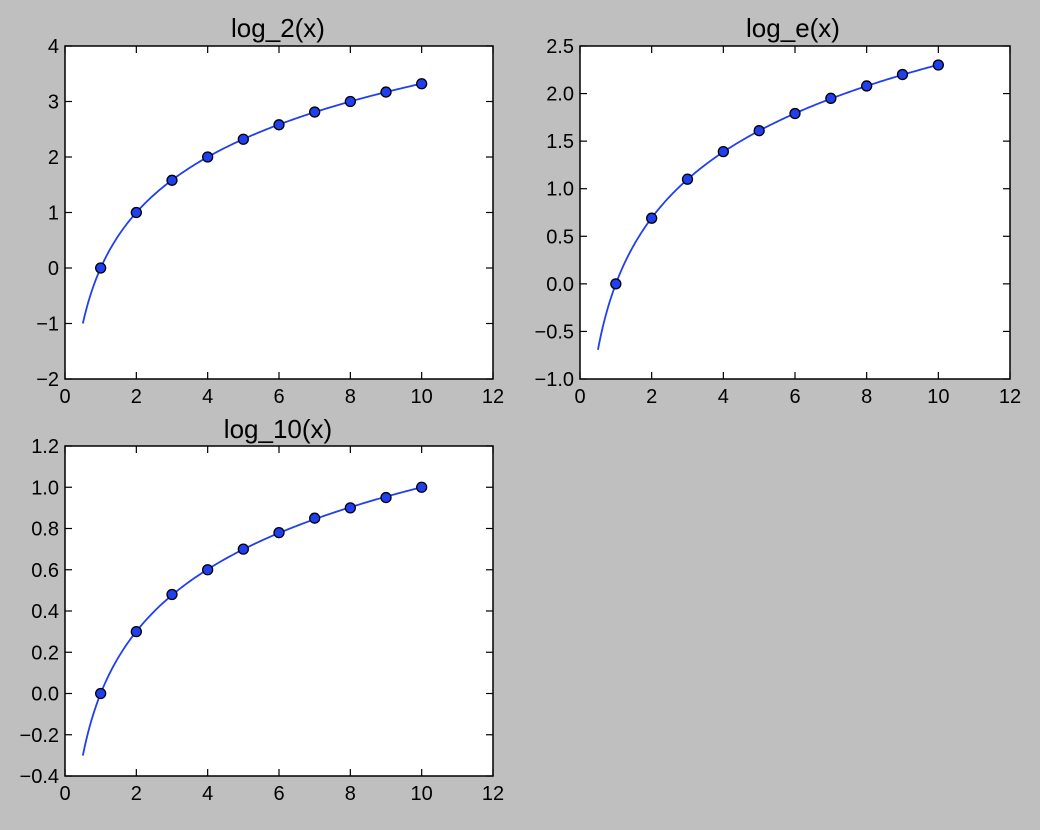 This screenshot has height=830, width=1040. I want to click on subplot-title: log_e(x), so click(793, 28).